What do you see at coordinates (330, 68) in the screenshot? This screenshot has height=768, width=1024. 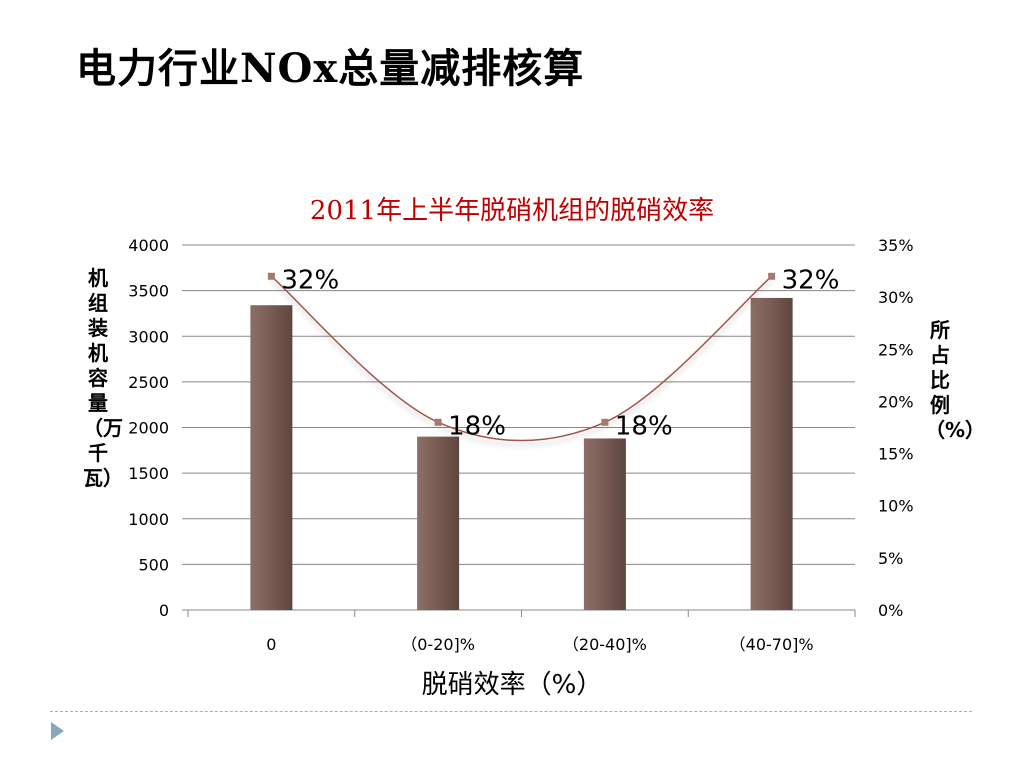 I see `slide-title: 电力行业NOx总量减排核算` at bounding box center [330, 68].